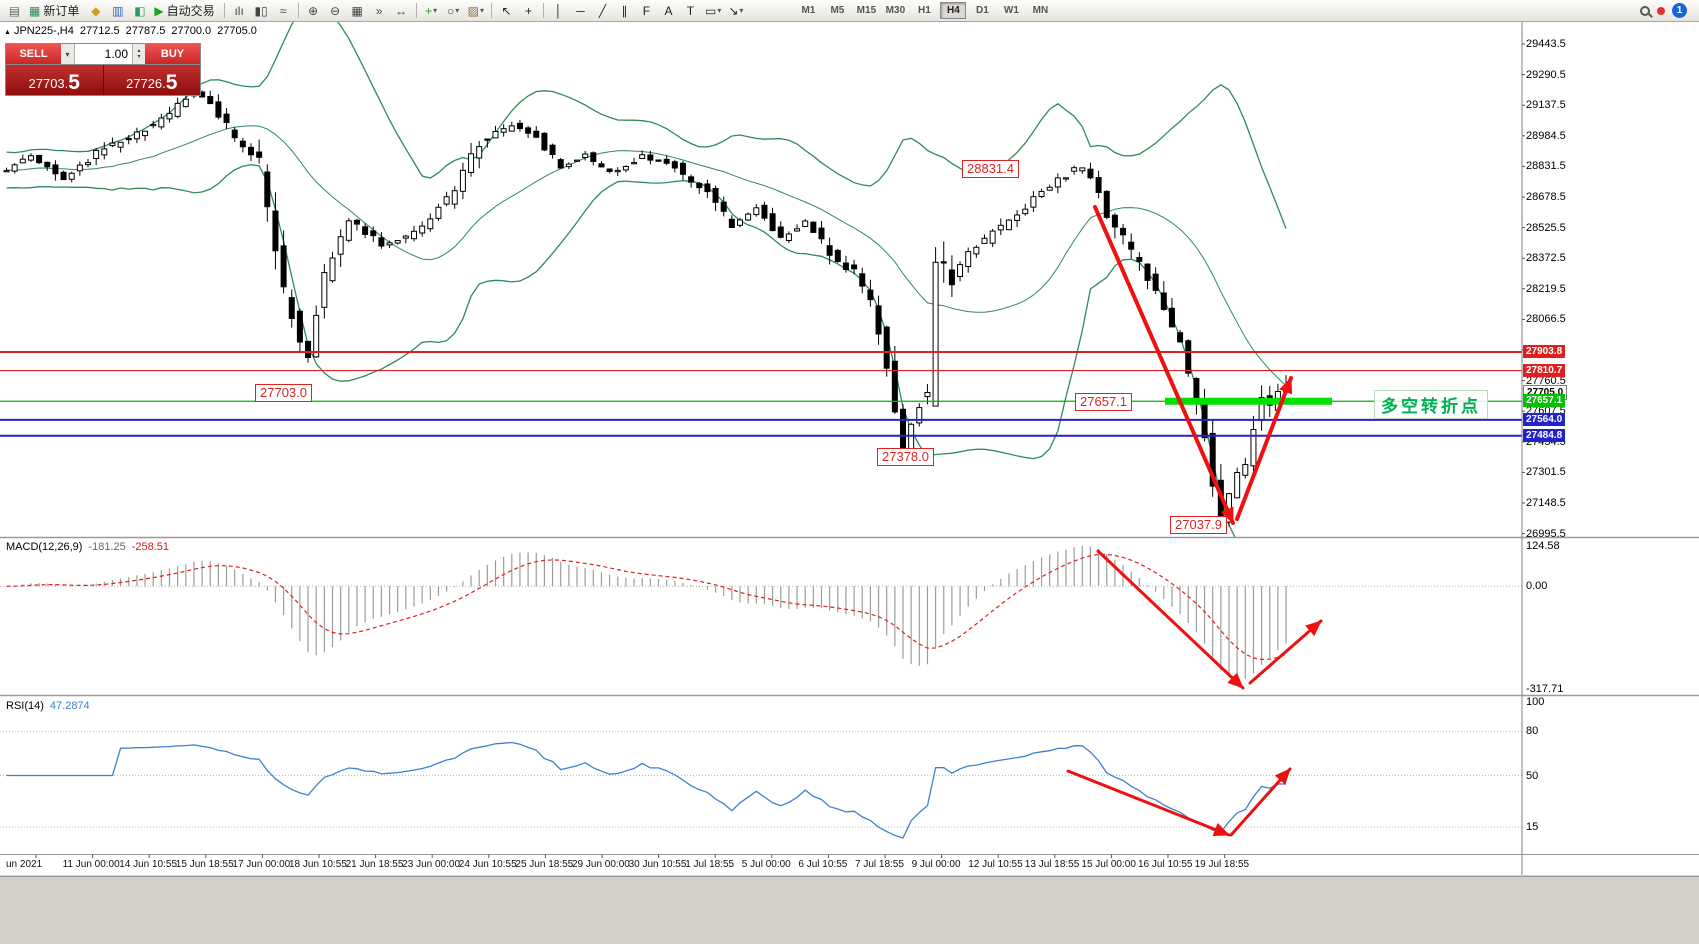 The image size is (1699, 944). What do you see at coordinates (25, 706) in the screenshot?
I see `rsi-name: RSI(14)` at bounding box center [25, 706].